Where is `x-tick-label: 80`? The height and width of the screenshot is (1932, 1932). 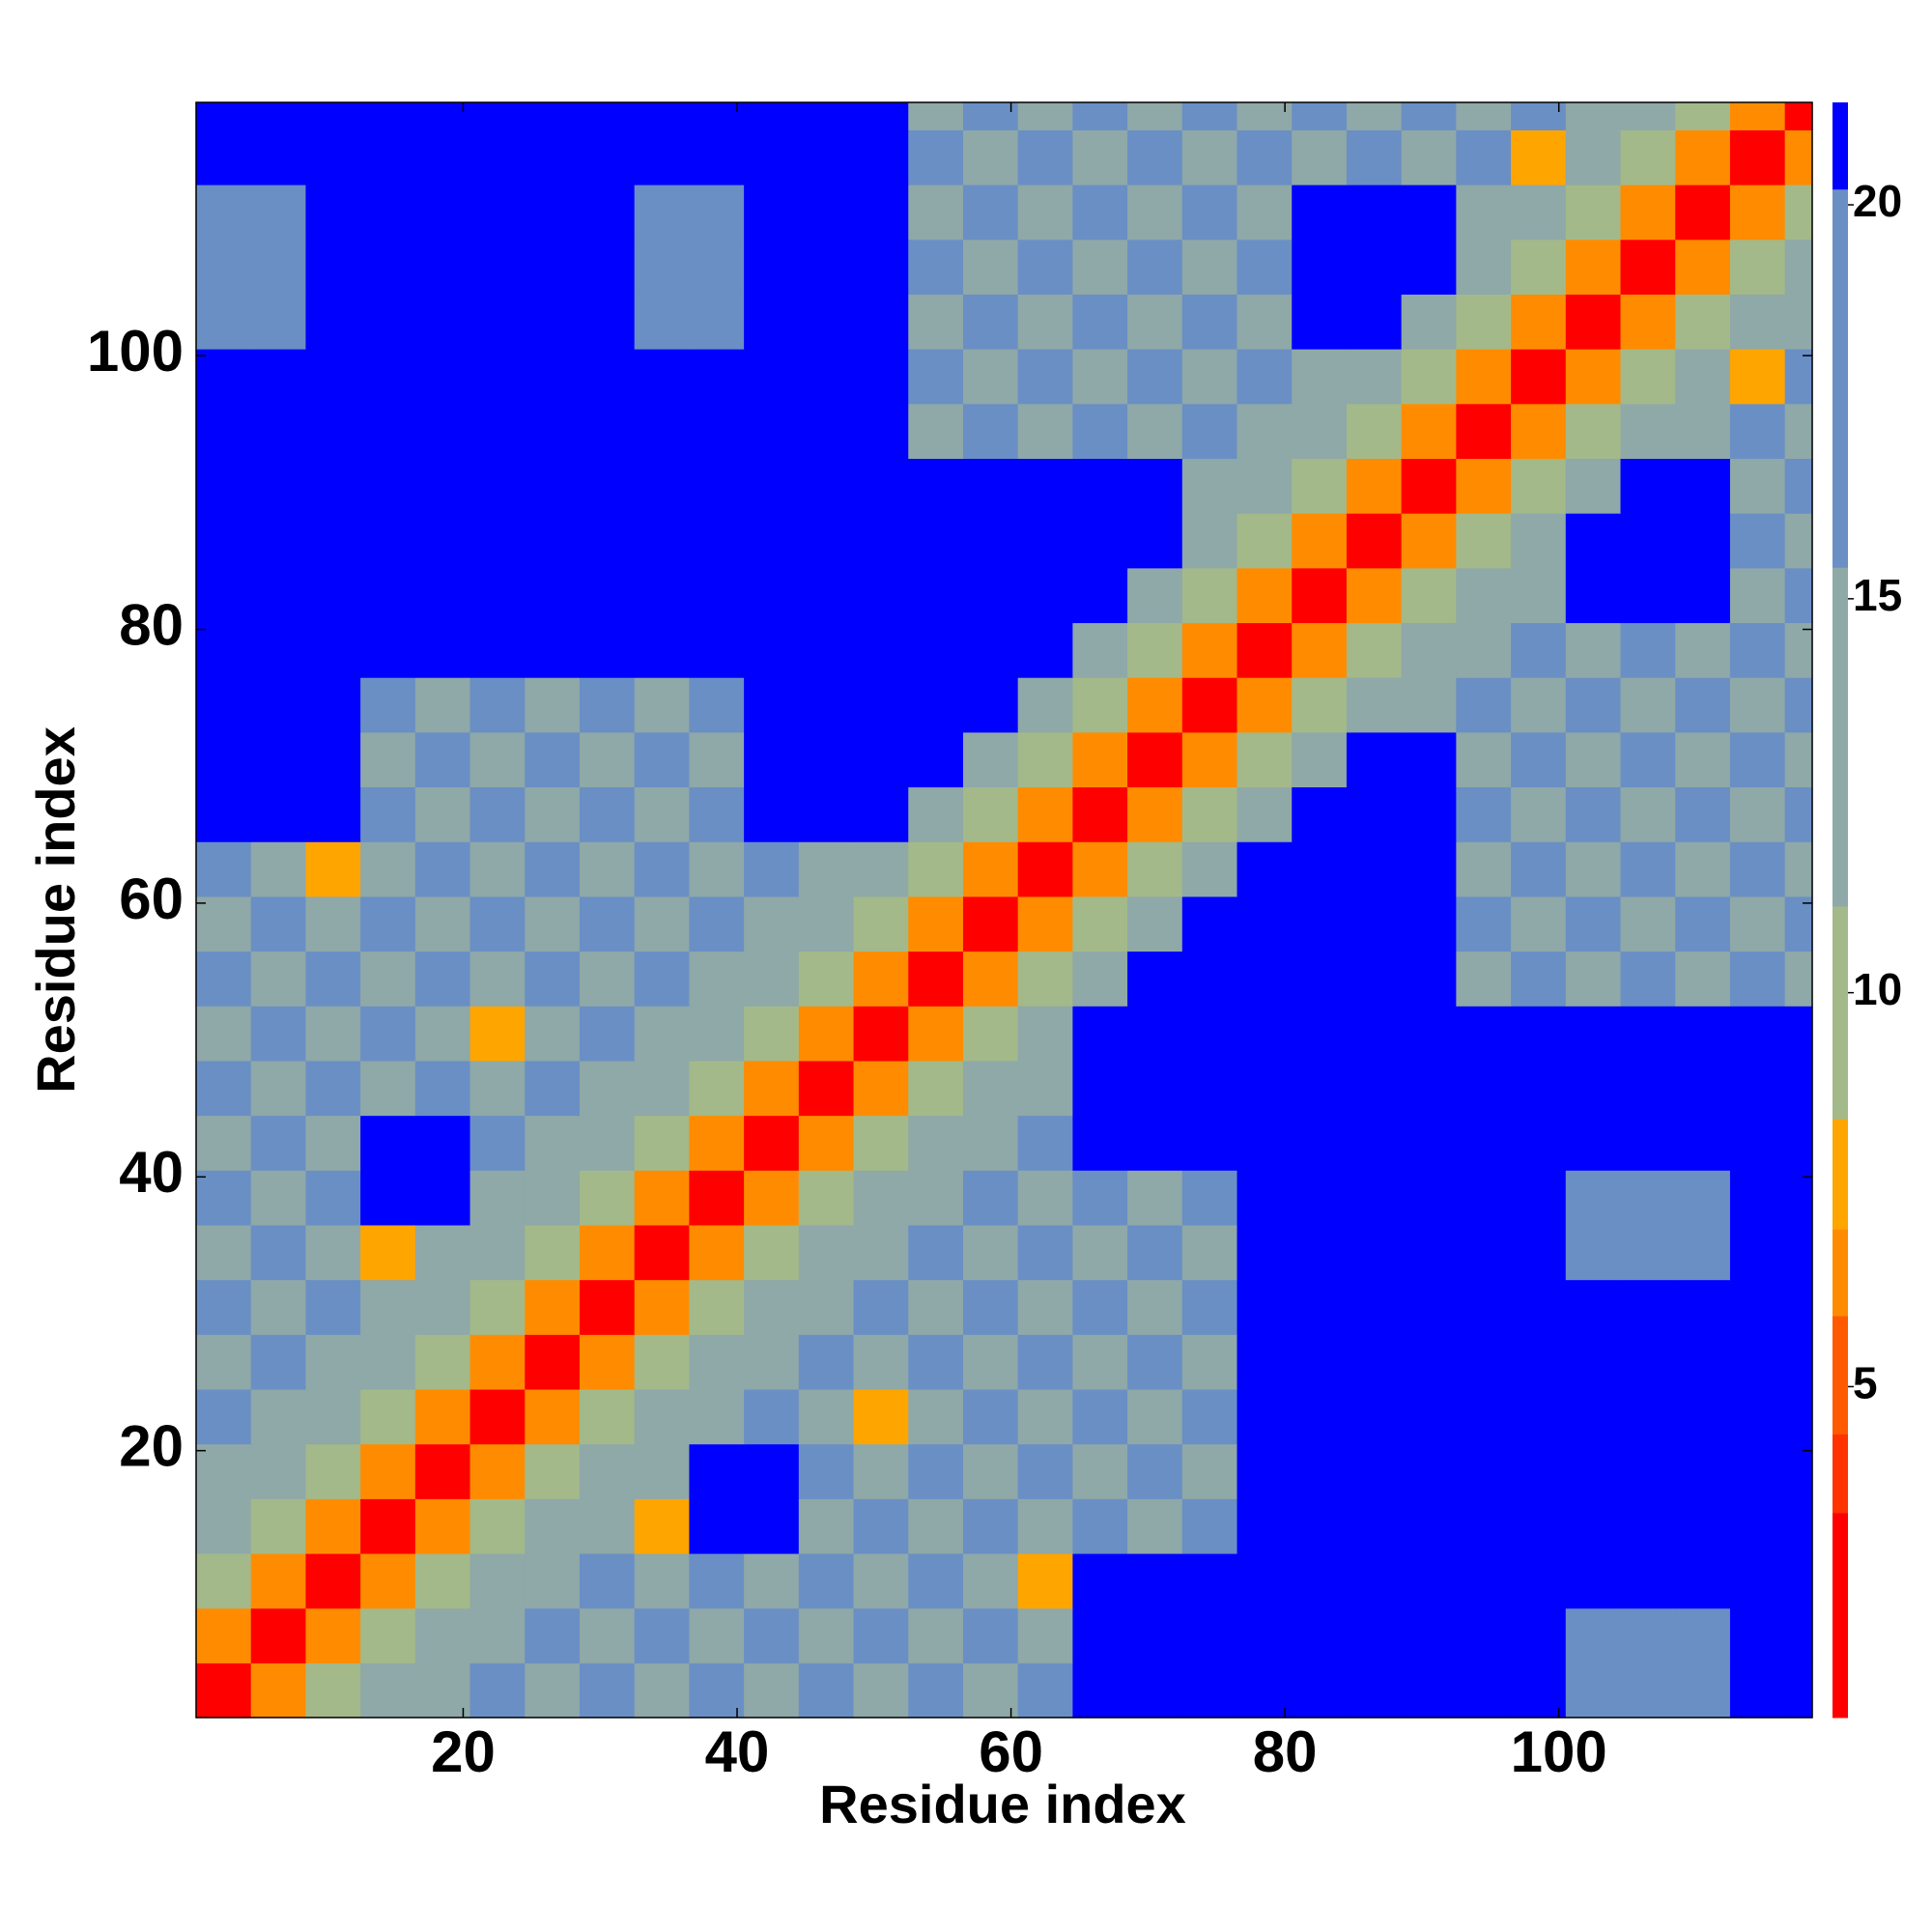
x-tick-label: 80 is located at coordinates (1285, 1751).